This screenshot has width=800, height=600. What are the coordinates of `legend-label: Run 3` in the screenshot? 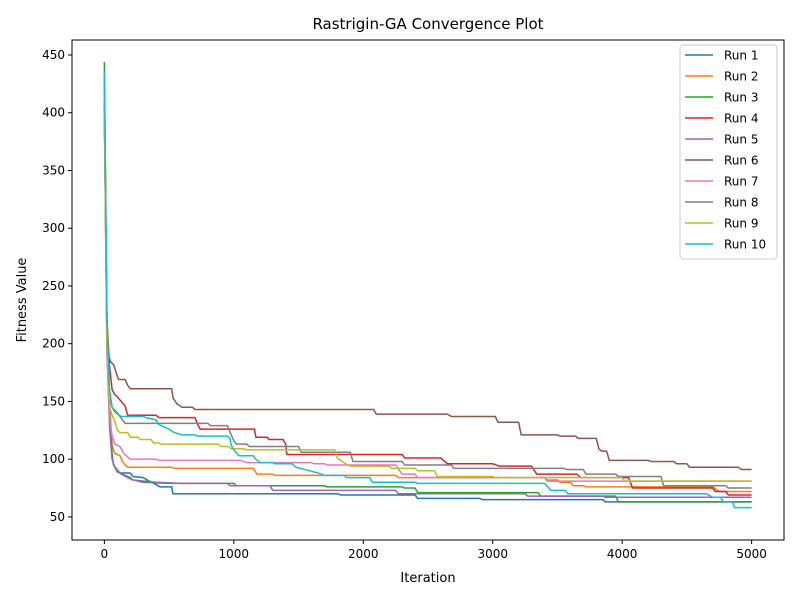 It's located at (741, 98).